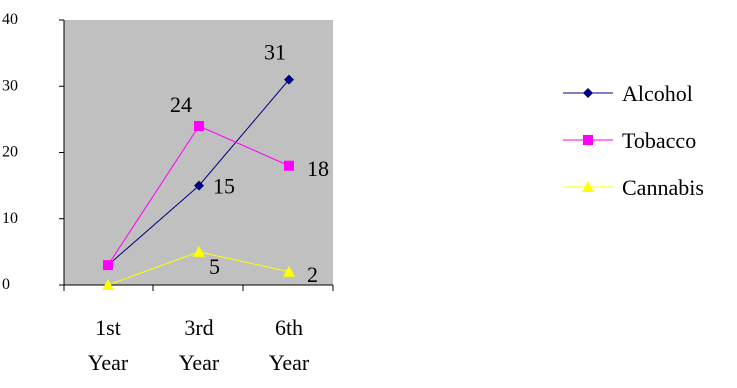 The height and width of the screenshot is (388, 737). Describe the element at coordinates (10, 19) in the screenshot. I see `y-tick-label: 40` at that location.